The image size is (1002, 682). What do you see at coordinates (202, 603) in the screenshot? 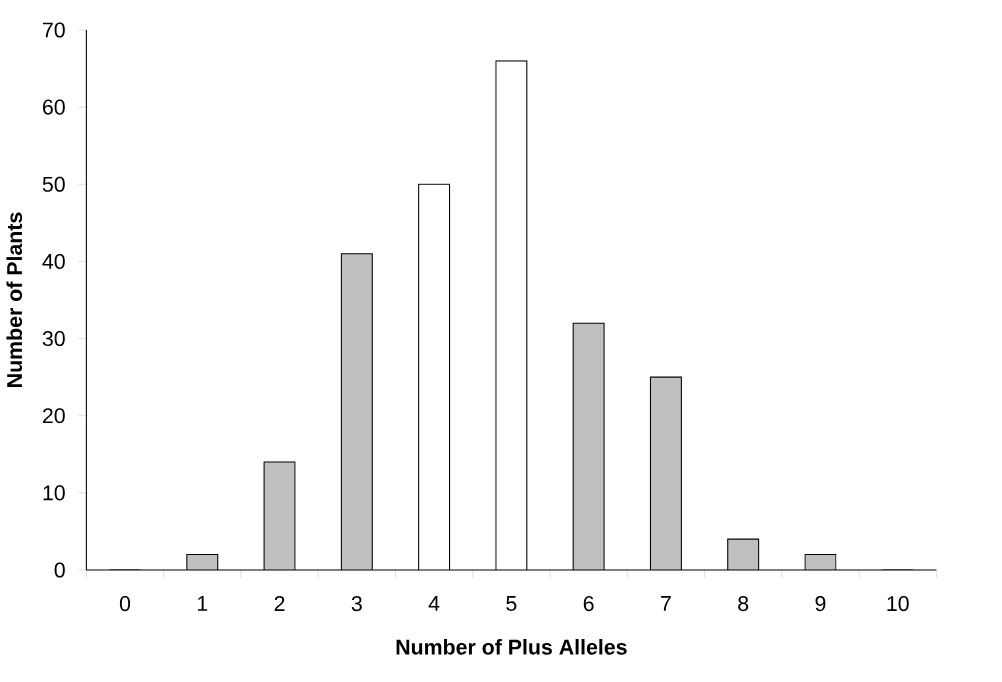
I see `x-tick-label: 1` at bounding box center [202, 603].